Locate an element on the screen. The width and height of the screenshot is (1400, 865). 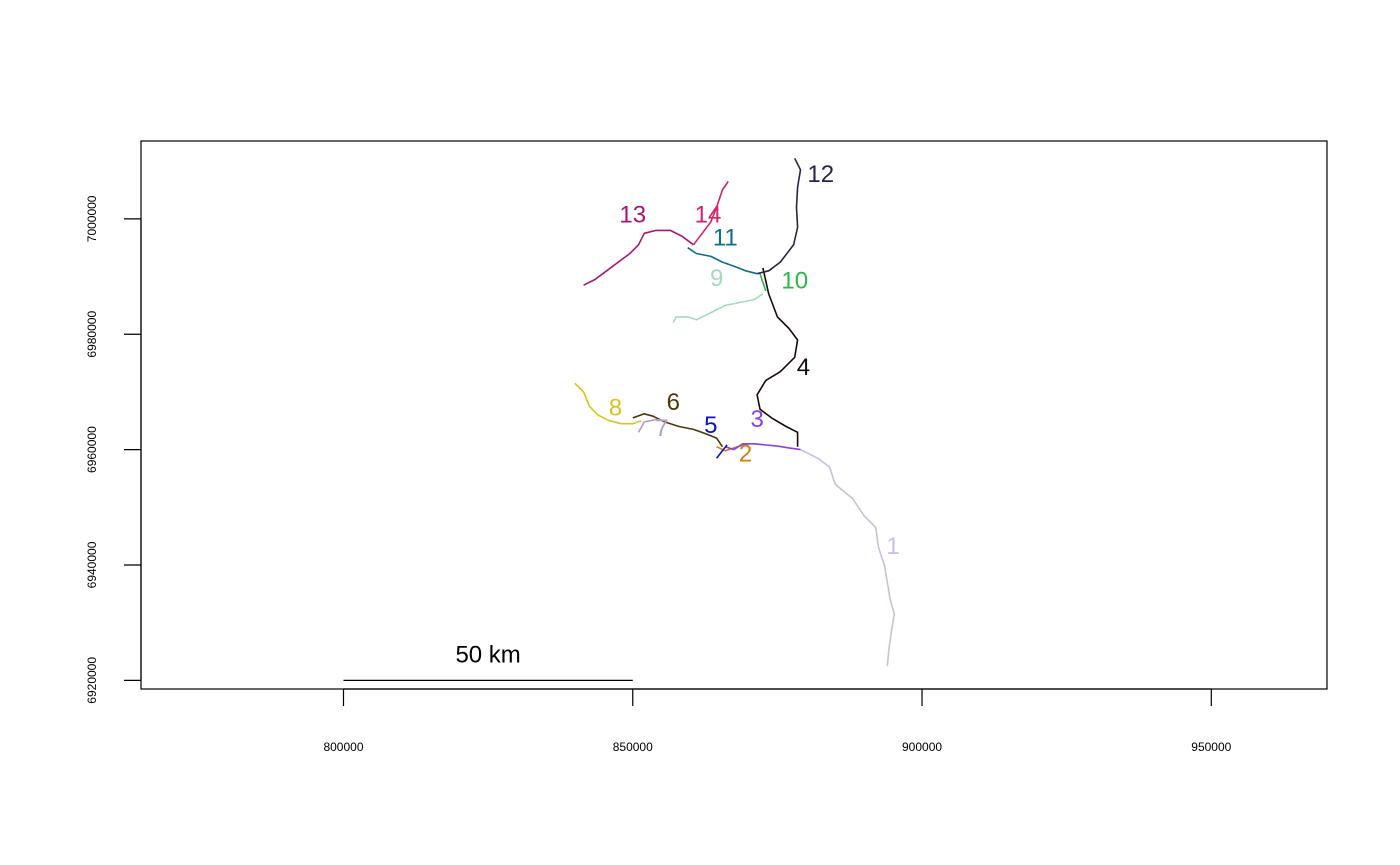
segment-label-12: 12 is located at coordinates (820, 174).